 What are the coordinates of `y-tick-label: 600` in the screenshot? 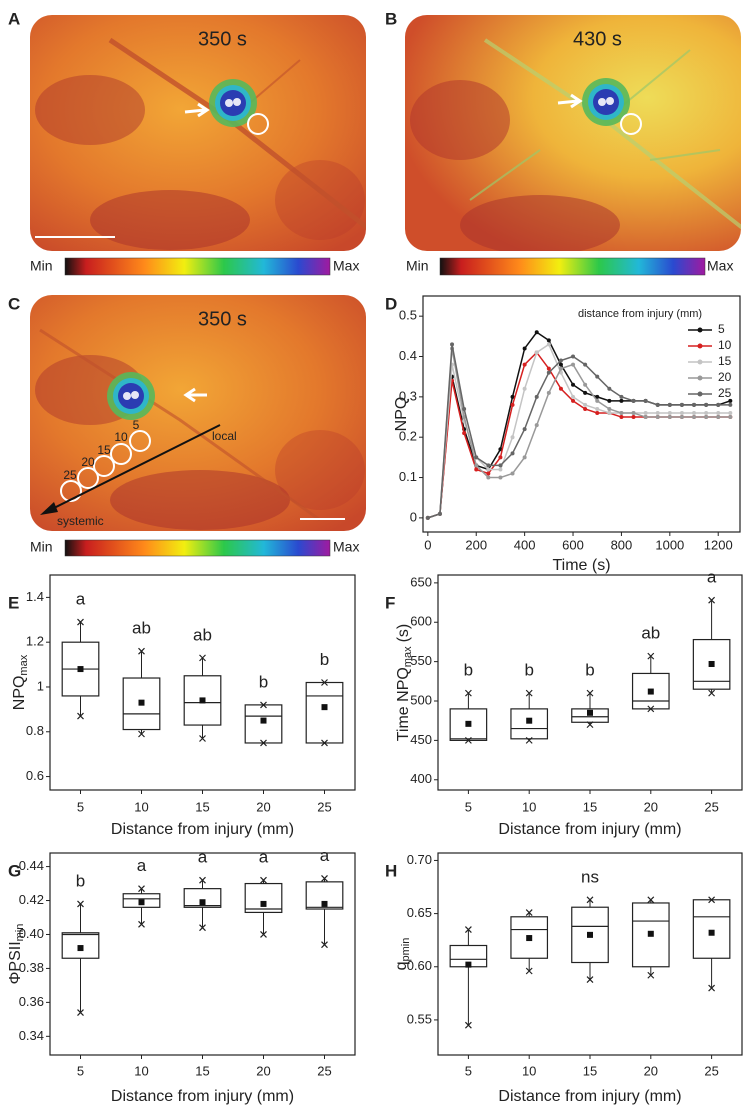 It's located at (421, 621).